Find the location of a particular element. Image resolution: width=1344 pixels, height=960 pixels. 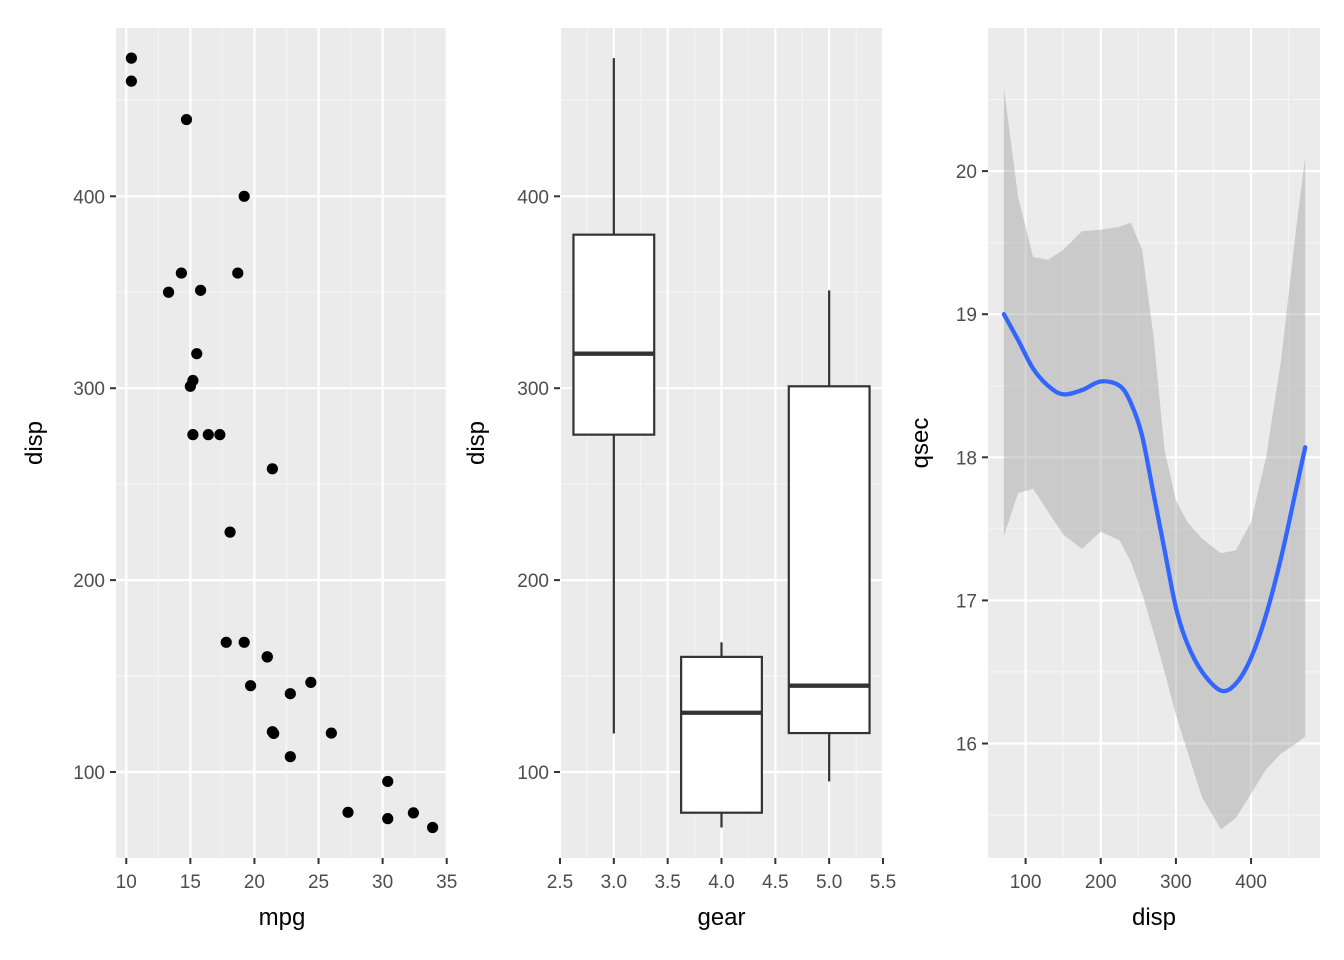

y-tick-label: 18 is located at coordinates (966, 458).